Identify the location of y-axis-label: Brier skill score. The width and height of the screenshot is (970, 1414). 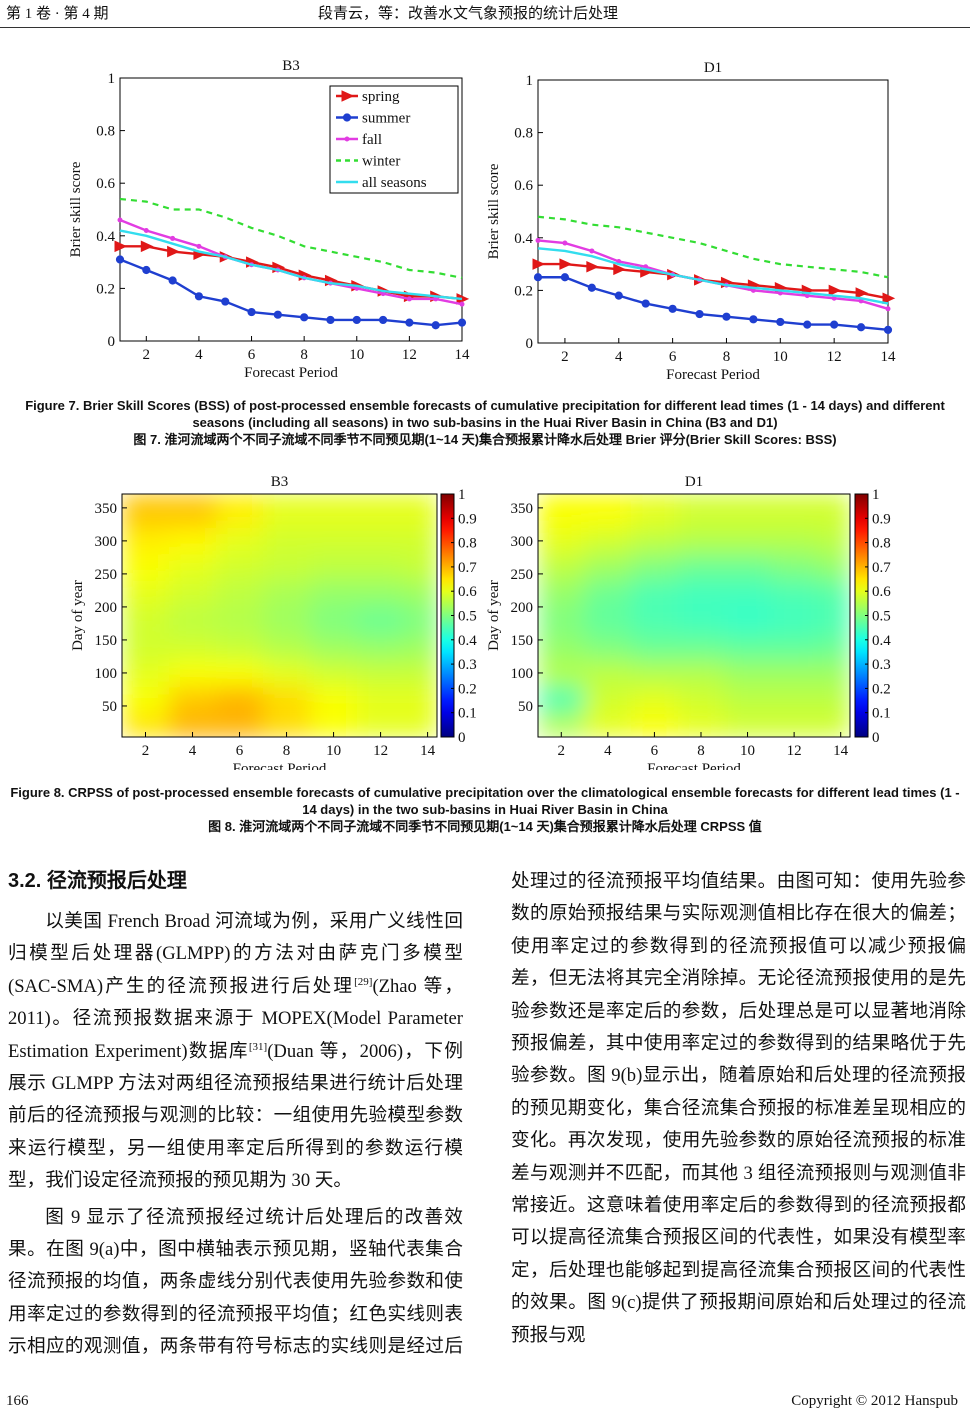
(76, 209).